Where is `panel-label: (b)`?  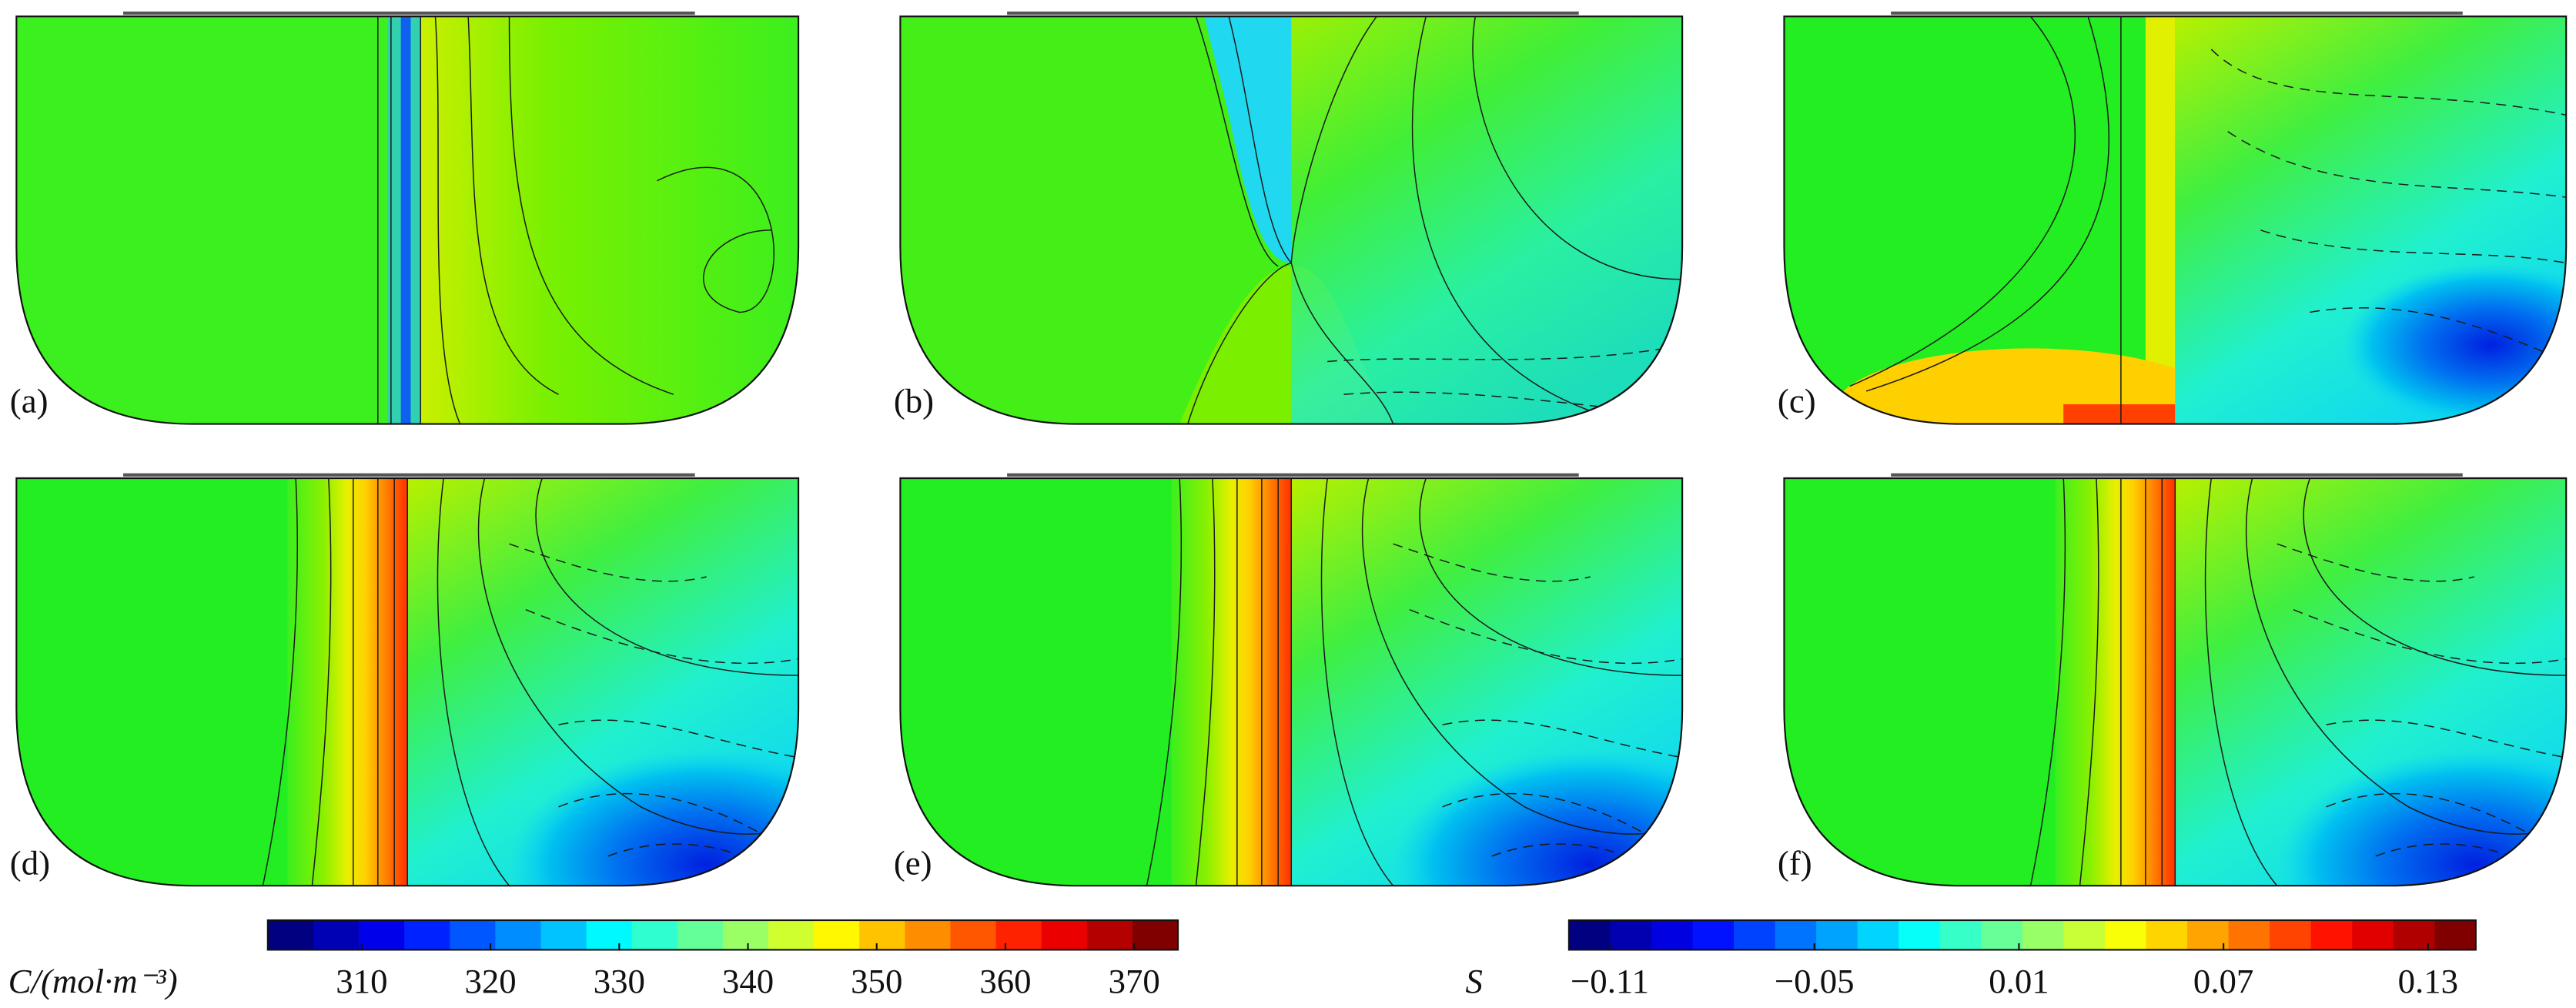
panel-label: (b) is located at coordinates (914, 401).